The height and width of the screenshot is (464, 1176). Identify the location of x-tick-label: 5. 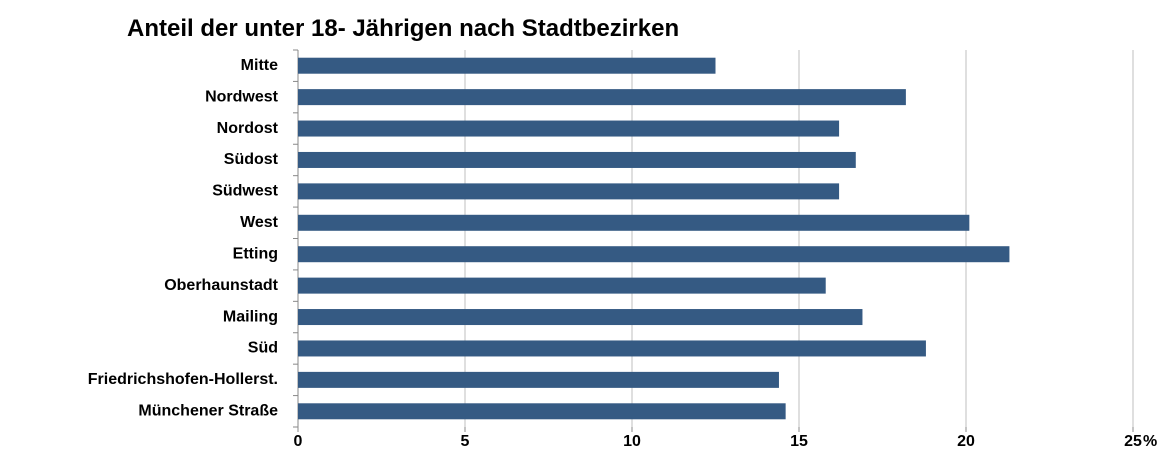
(465, 441).